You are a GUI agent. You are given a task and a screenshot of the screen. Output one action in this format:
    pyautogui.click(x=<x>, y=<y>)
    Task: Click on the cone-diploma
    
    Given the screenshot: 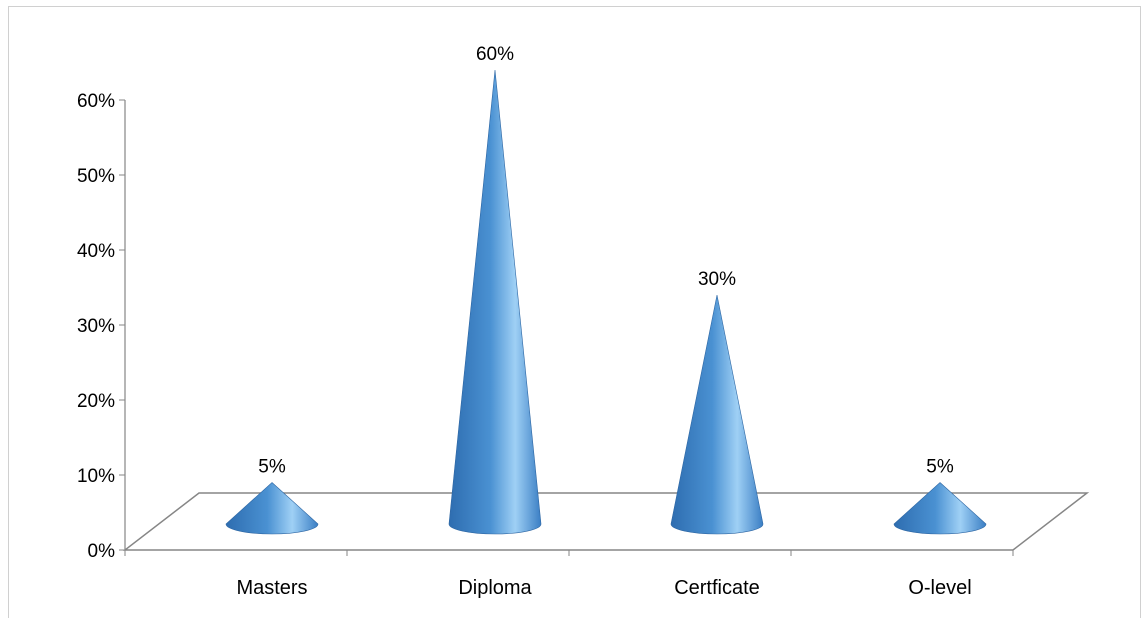 What is the action you would take?
    pyautogui.click(x=495, y=302)
    